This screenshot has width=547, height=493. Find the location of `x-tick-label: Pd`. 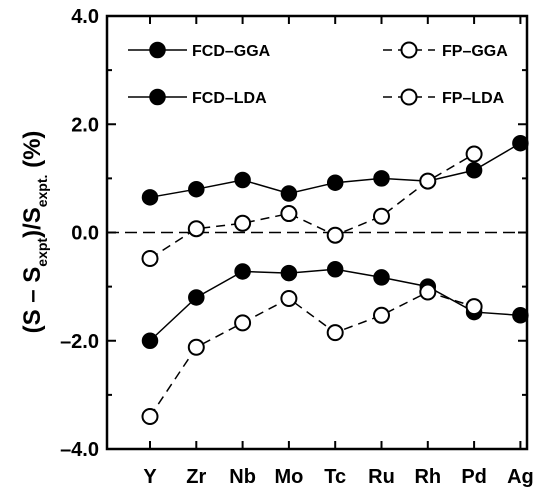

x-tick-label: Pd is located at coordinates (474, 477).